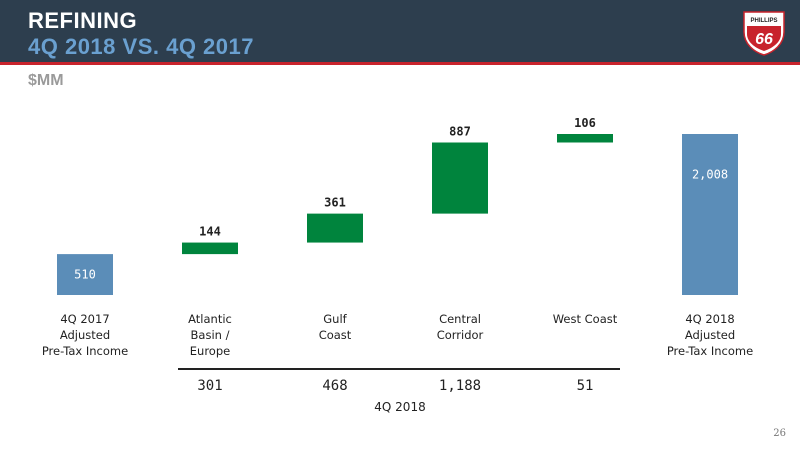 This screenshot has width=800, height=451. Describe the element at coordinates (779, 433) in the screenshot. I see `page-number: 26` at that location.